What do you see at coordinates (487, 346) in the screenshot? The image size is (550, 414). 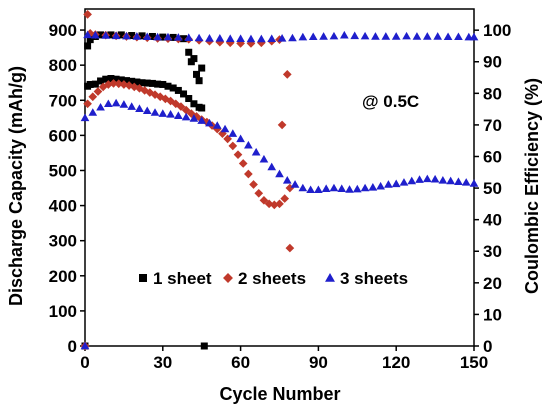 I see `y-right-tick-label: 0` at bounding box center [487, 346].